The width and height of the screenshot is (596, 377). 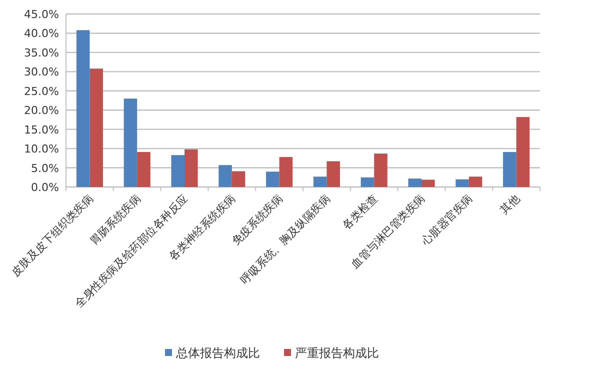 I want to click on y-tick-label: 40.0%, so click(x=41, y=33).